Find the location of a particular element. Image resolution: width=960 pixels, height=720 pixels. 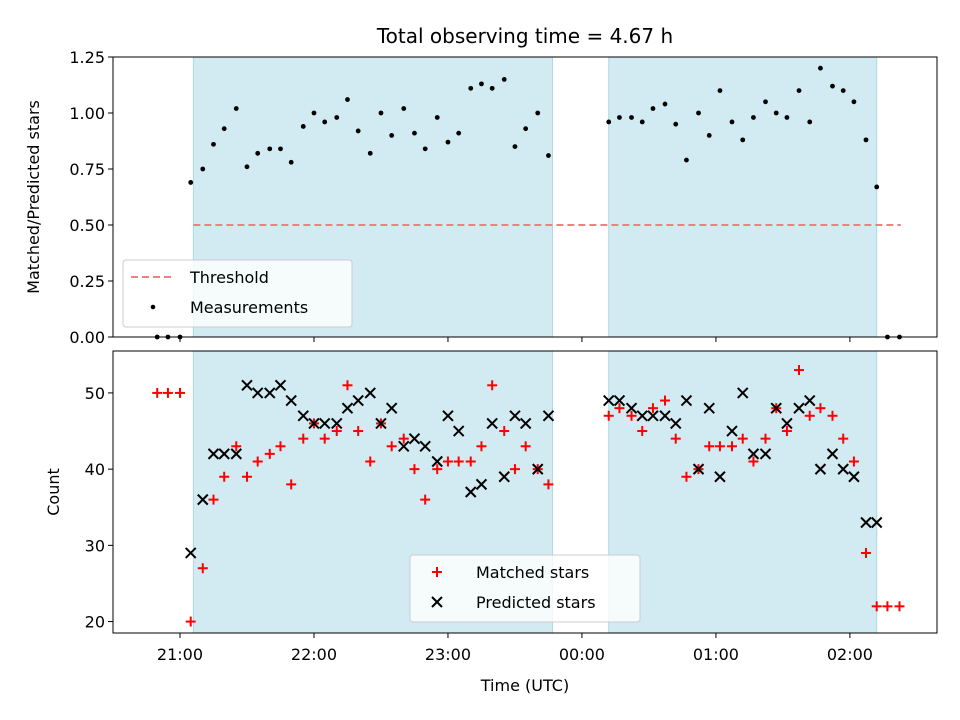

legend-predicted-swatch is located at coordinates (437, 602).